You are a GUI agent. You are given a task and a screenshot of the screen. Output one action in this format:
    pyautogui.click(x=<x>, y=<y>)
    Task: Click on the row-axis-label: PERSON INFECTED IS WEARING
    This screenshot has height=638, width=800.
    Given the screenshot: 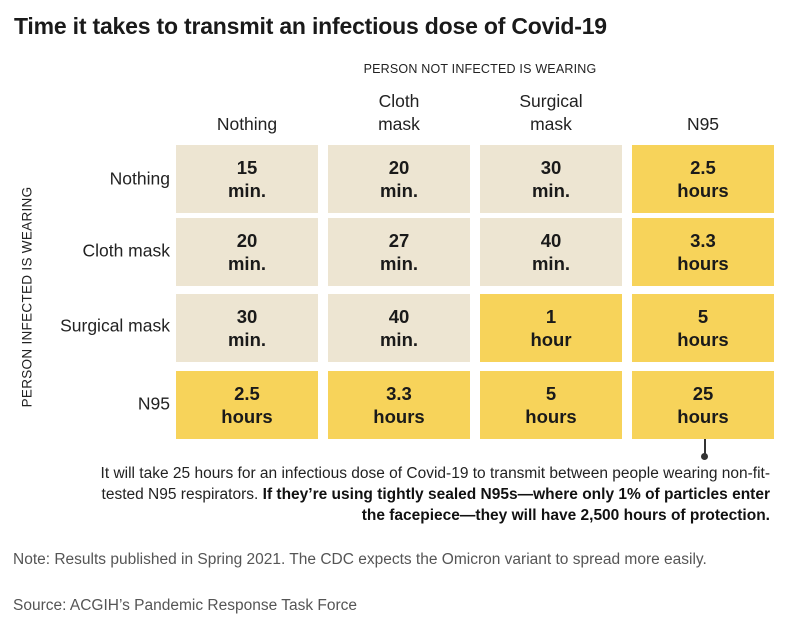 What is the action you would take?
    pyautogui.click(x=27, y=297)
    